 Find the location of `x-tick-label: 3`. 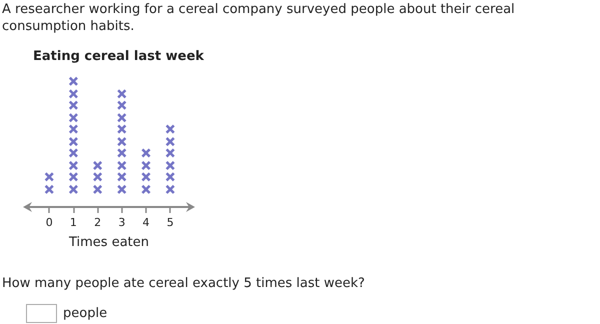

x-tick-label: 3 is located at coordinates (122, 222).